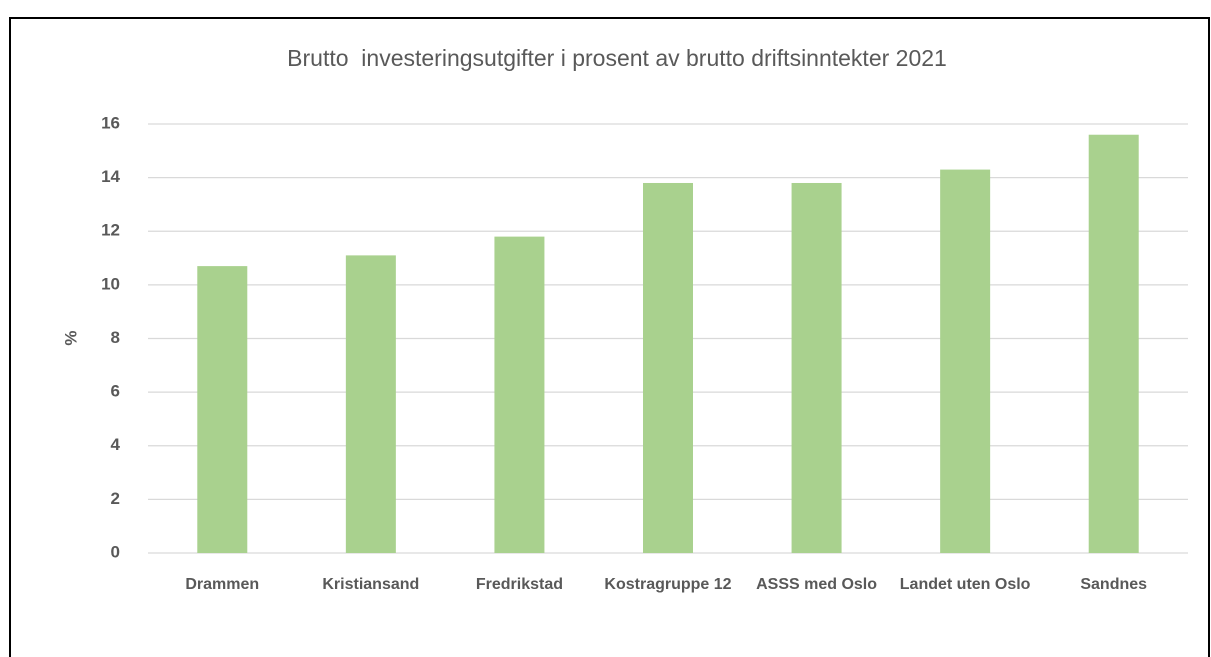 The height and width of the screenshot is (657, 1211). Describe the element at coordinates (371, 584) in the screenshot. I see `x-tick-label: Kristiansand` at that location.